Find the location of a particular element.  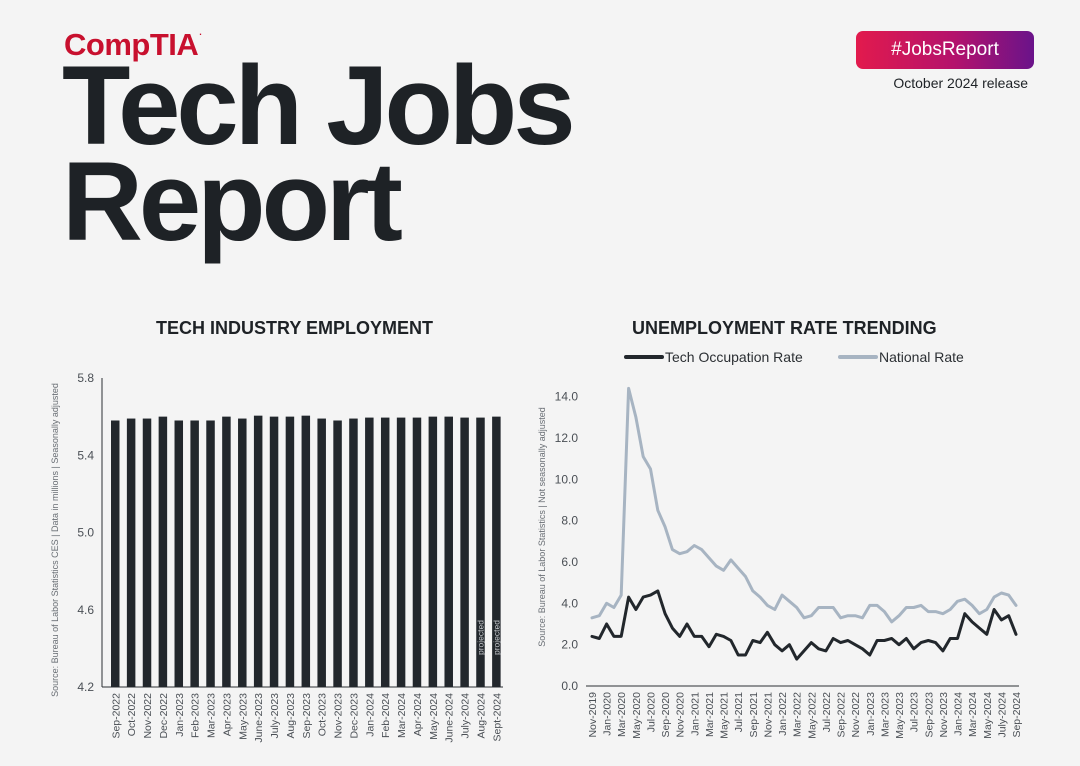

line-x-tick-label: Nov-2019 is located at coordinates (593, 715).